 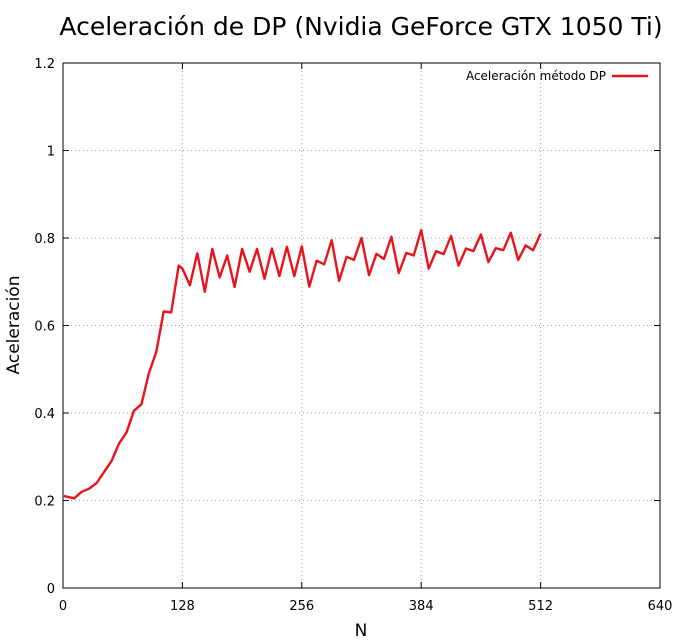 I want to click on x-tick-label: 640, so click(x=660, y=606).